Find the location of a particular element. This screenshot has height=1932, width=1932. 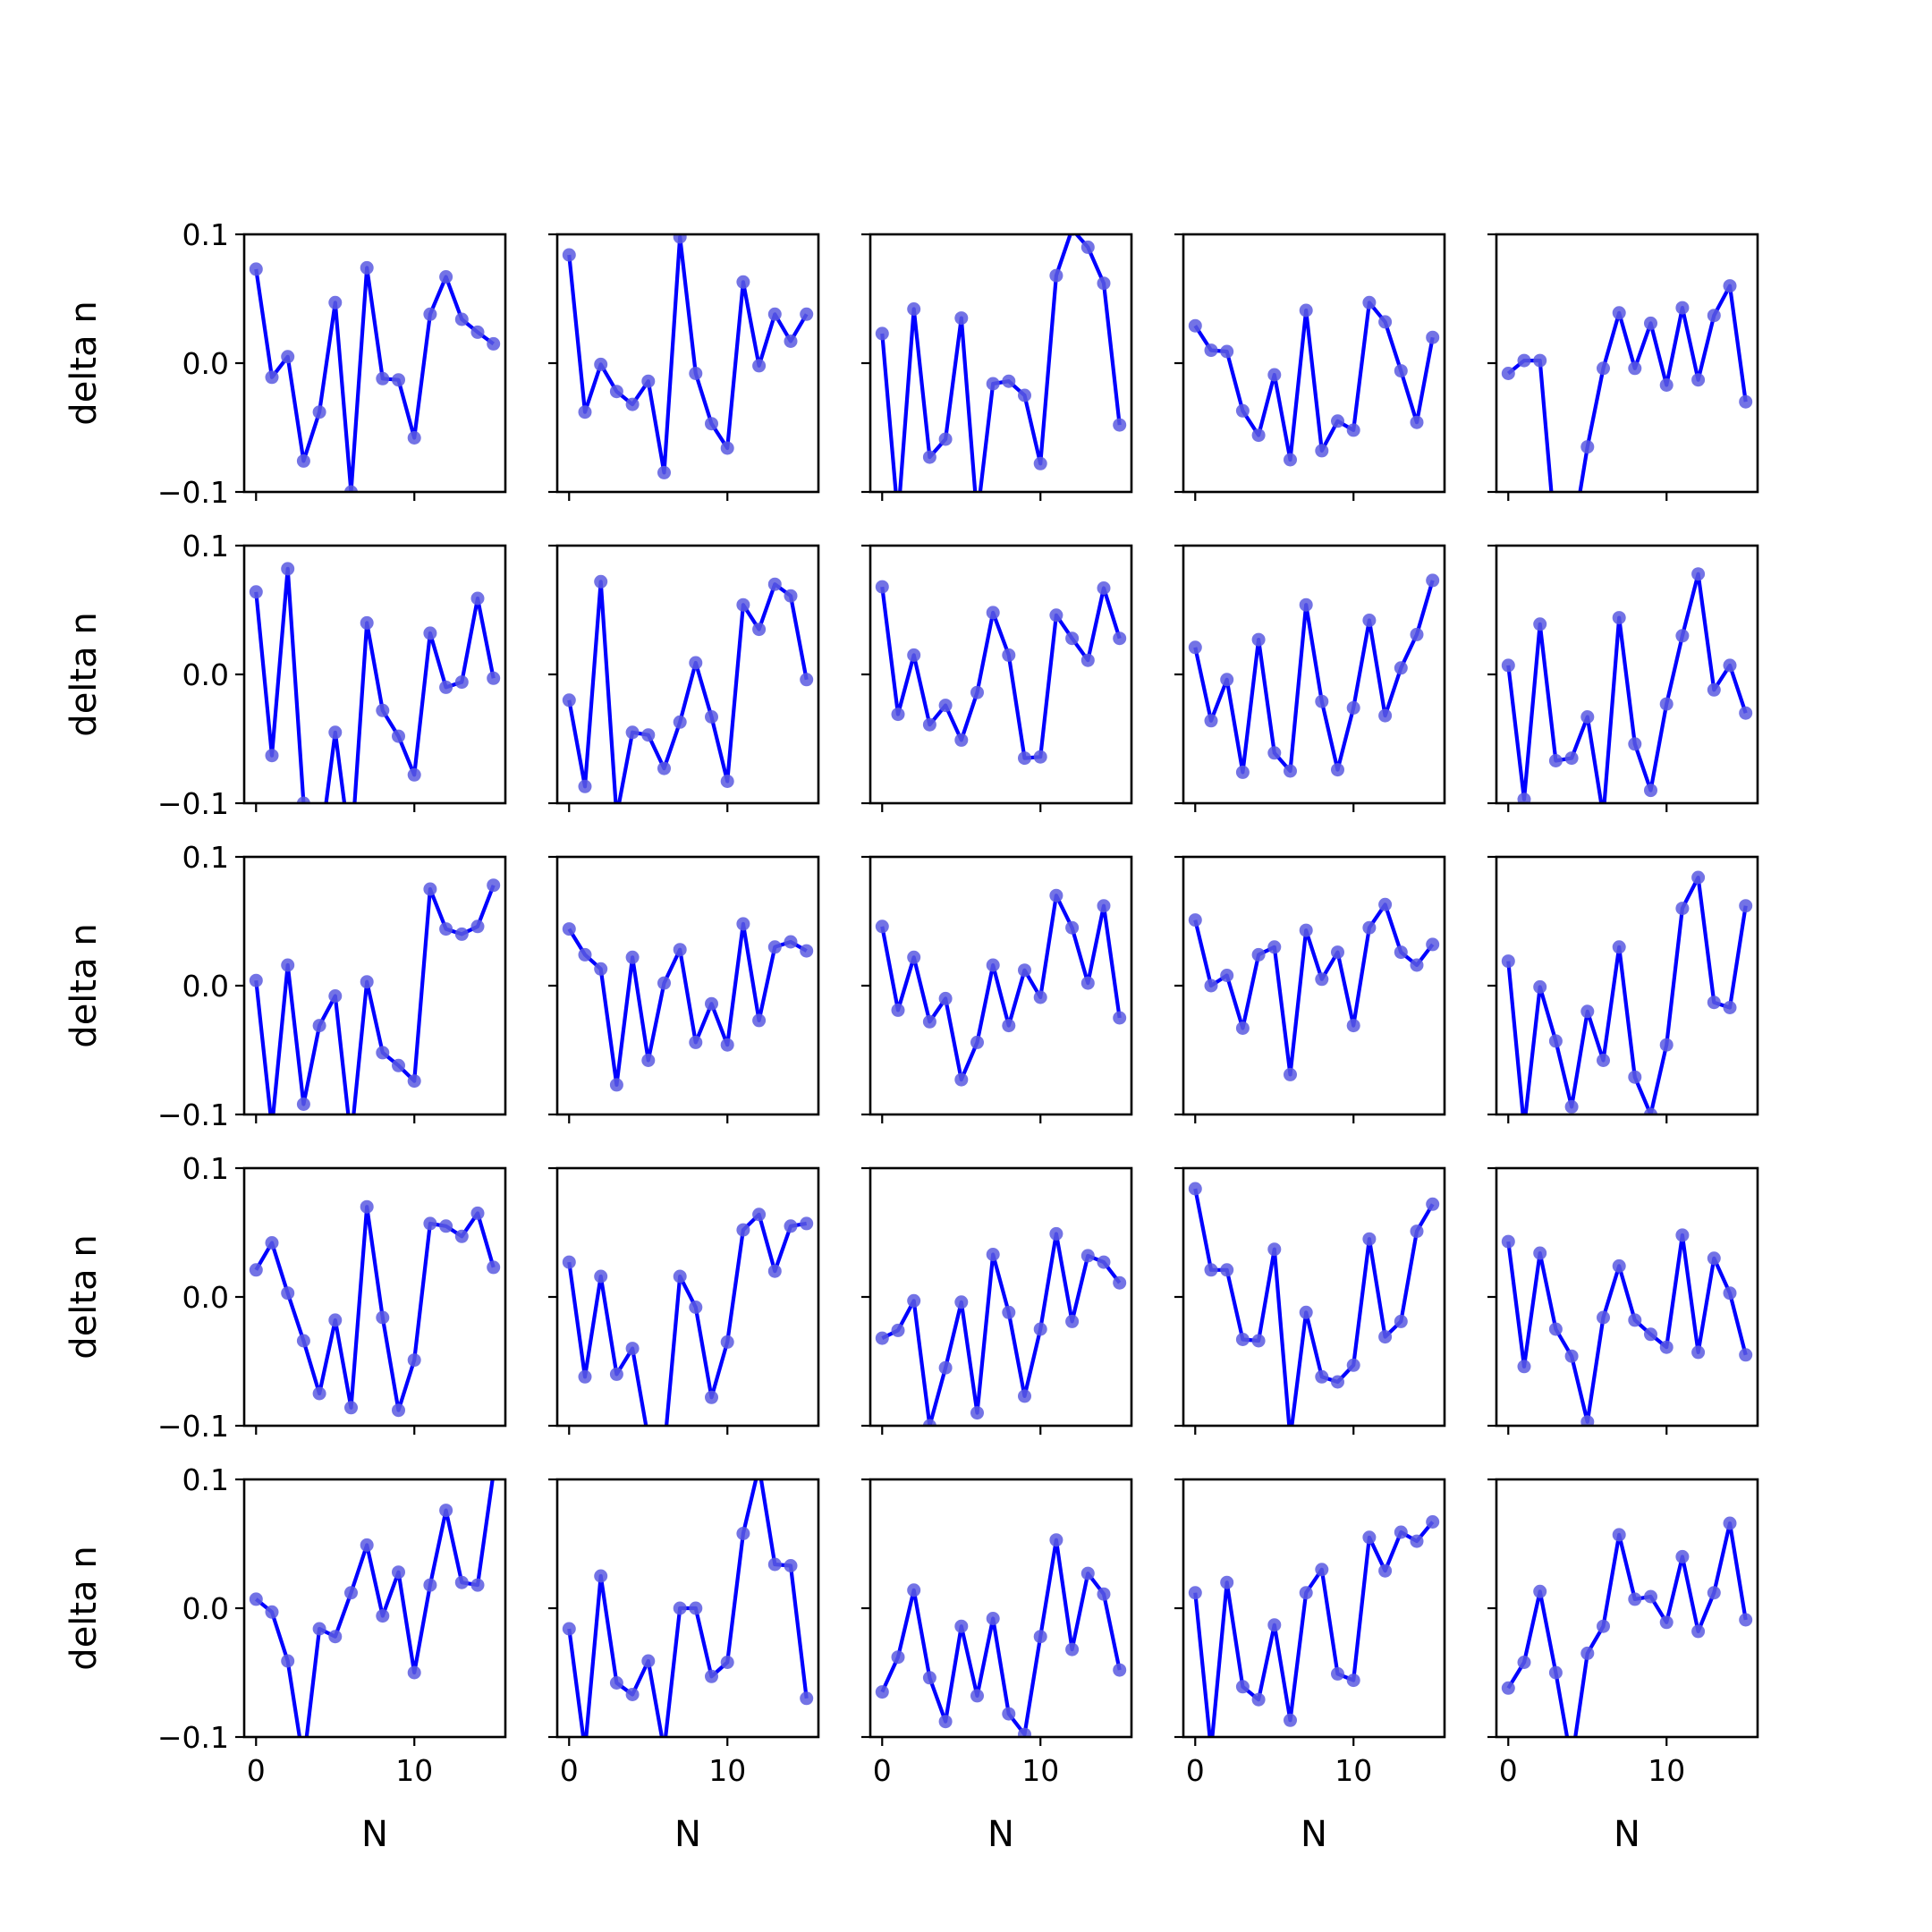

subplot-r4-c2: 0 10N is located at coordinates (997, 1666).